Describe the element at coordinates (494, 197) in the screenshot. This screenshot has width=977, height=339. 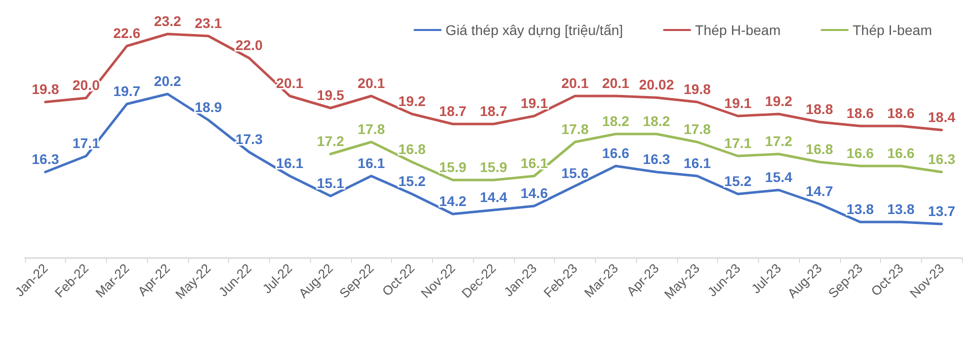
I see `data-label: 14.4` at that location.